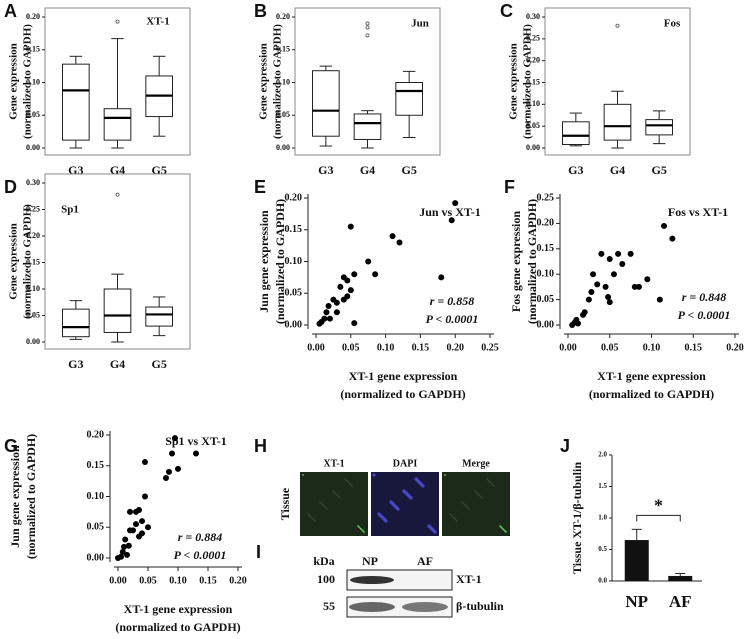 Image resolution: width=747 pixels, height=639 pixels. I want to click on y-tick-label: 0.25, so click(533, 38).